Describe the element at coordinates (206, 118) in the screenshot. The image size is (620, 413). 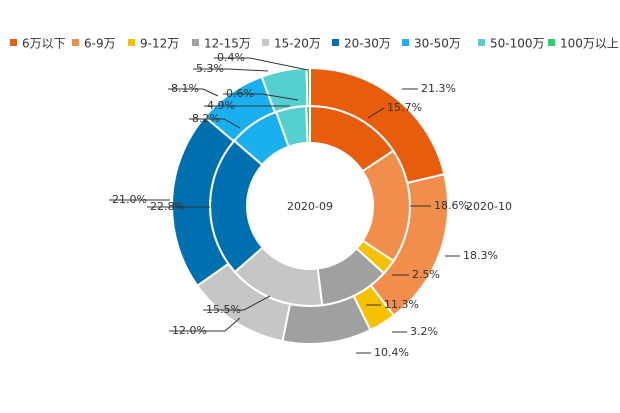
I see `value-label: 8.2%` at that location.